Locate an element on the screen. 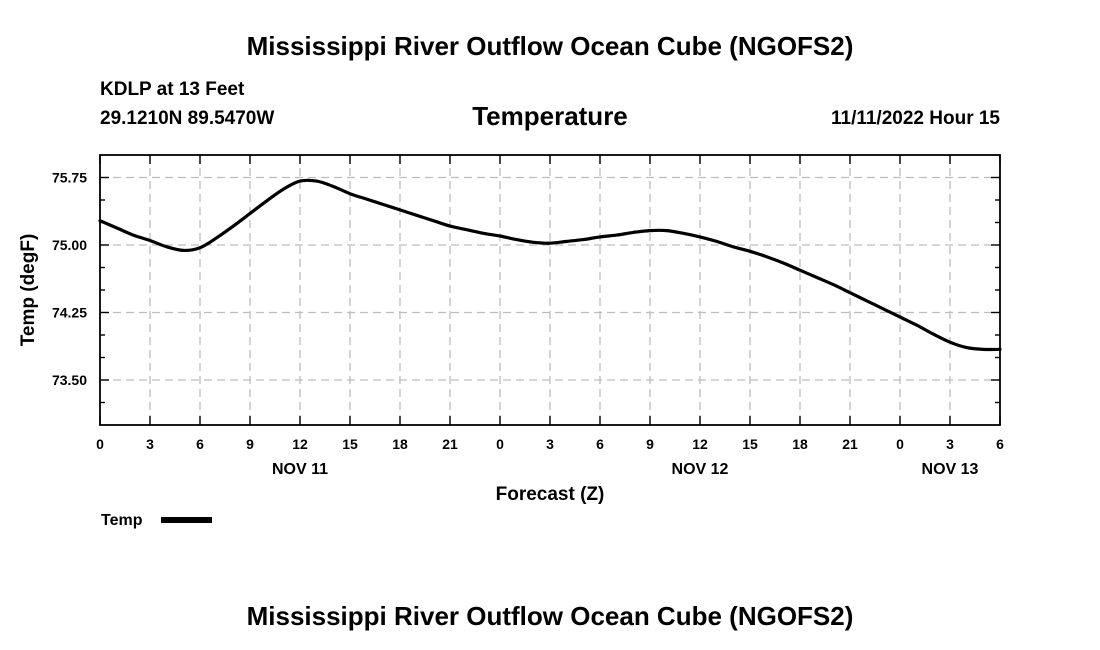 Image resolution: width=1100 pixels, height=650 pixels. y-tick-labels: 75.75 75.00 74.25 73.50 is located at coordinates (69, 279).